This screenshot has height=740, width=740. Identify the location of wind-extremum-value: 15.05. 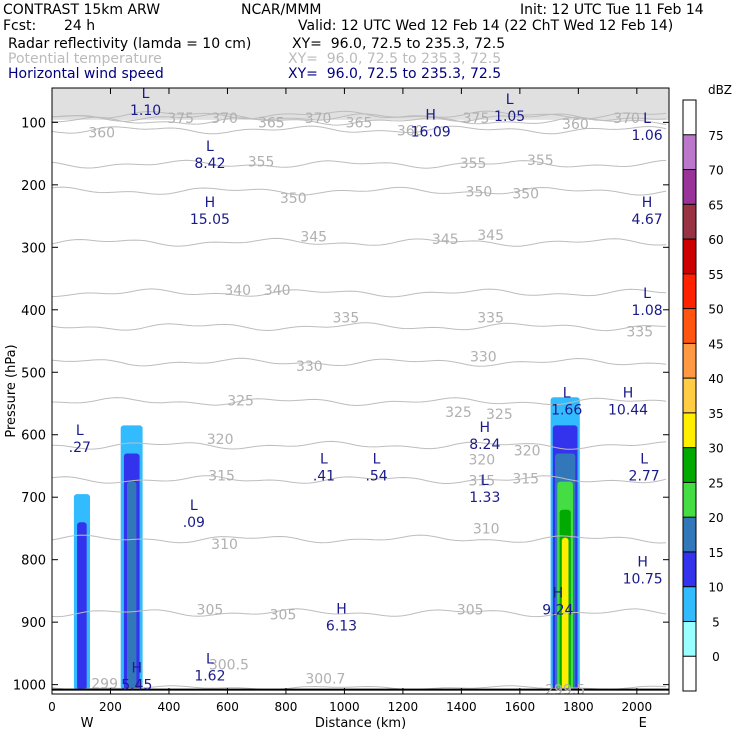
(210, 220).